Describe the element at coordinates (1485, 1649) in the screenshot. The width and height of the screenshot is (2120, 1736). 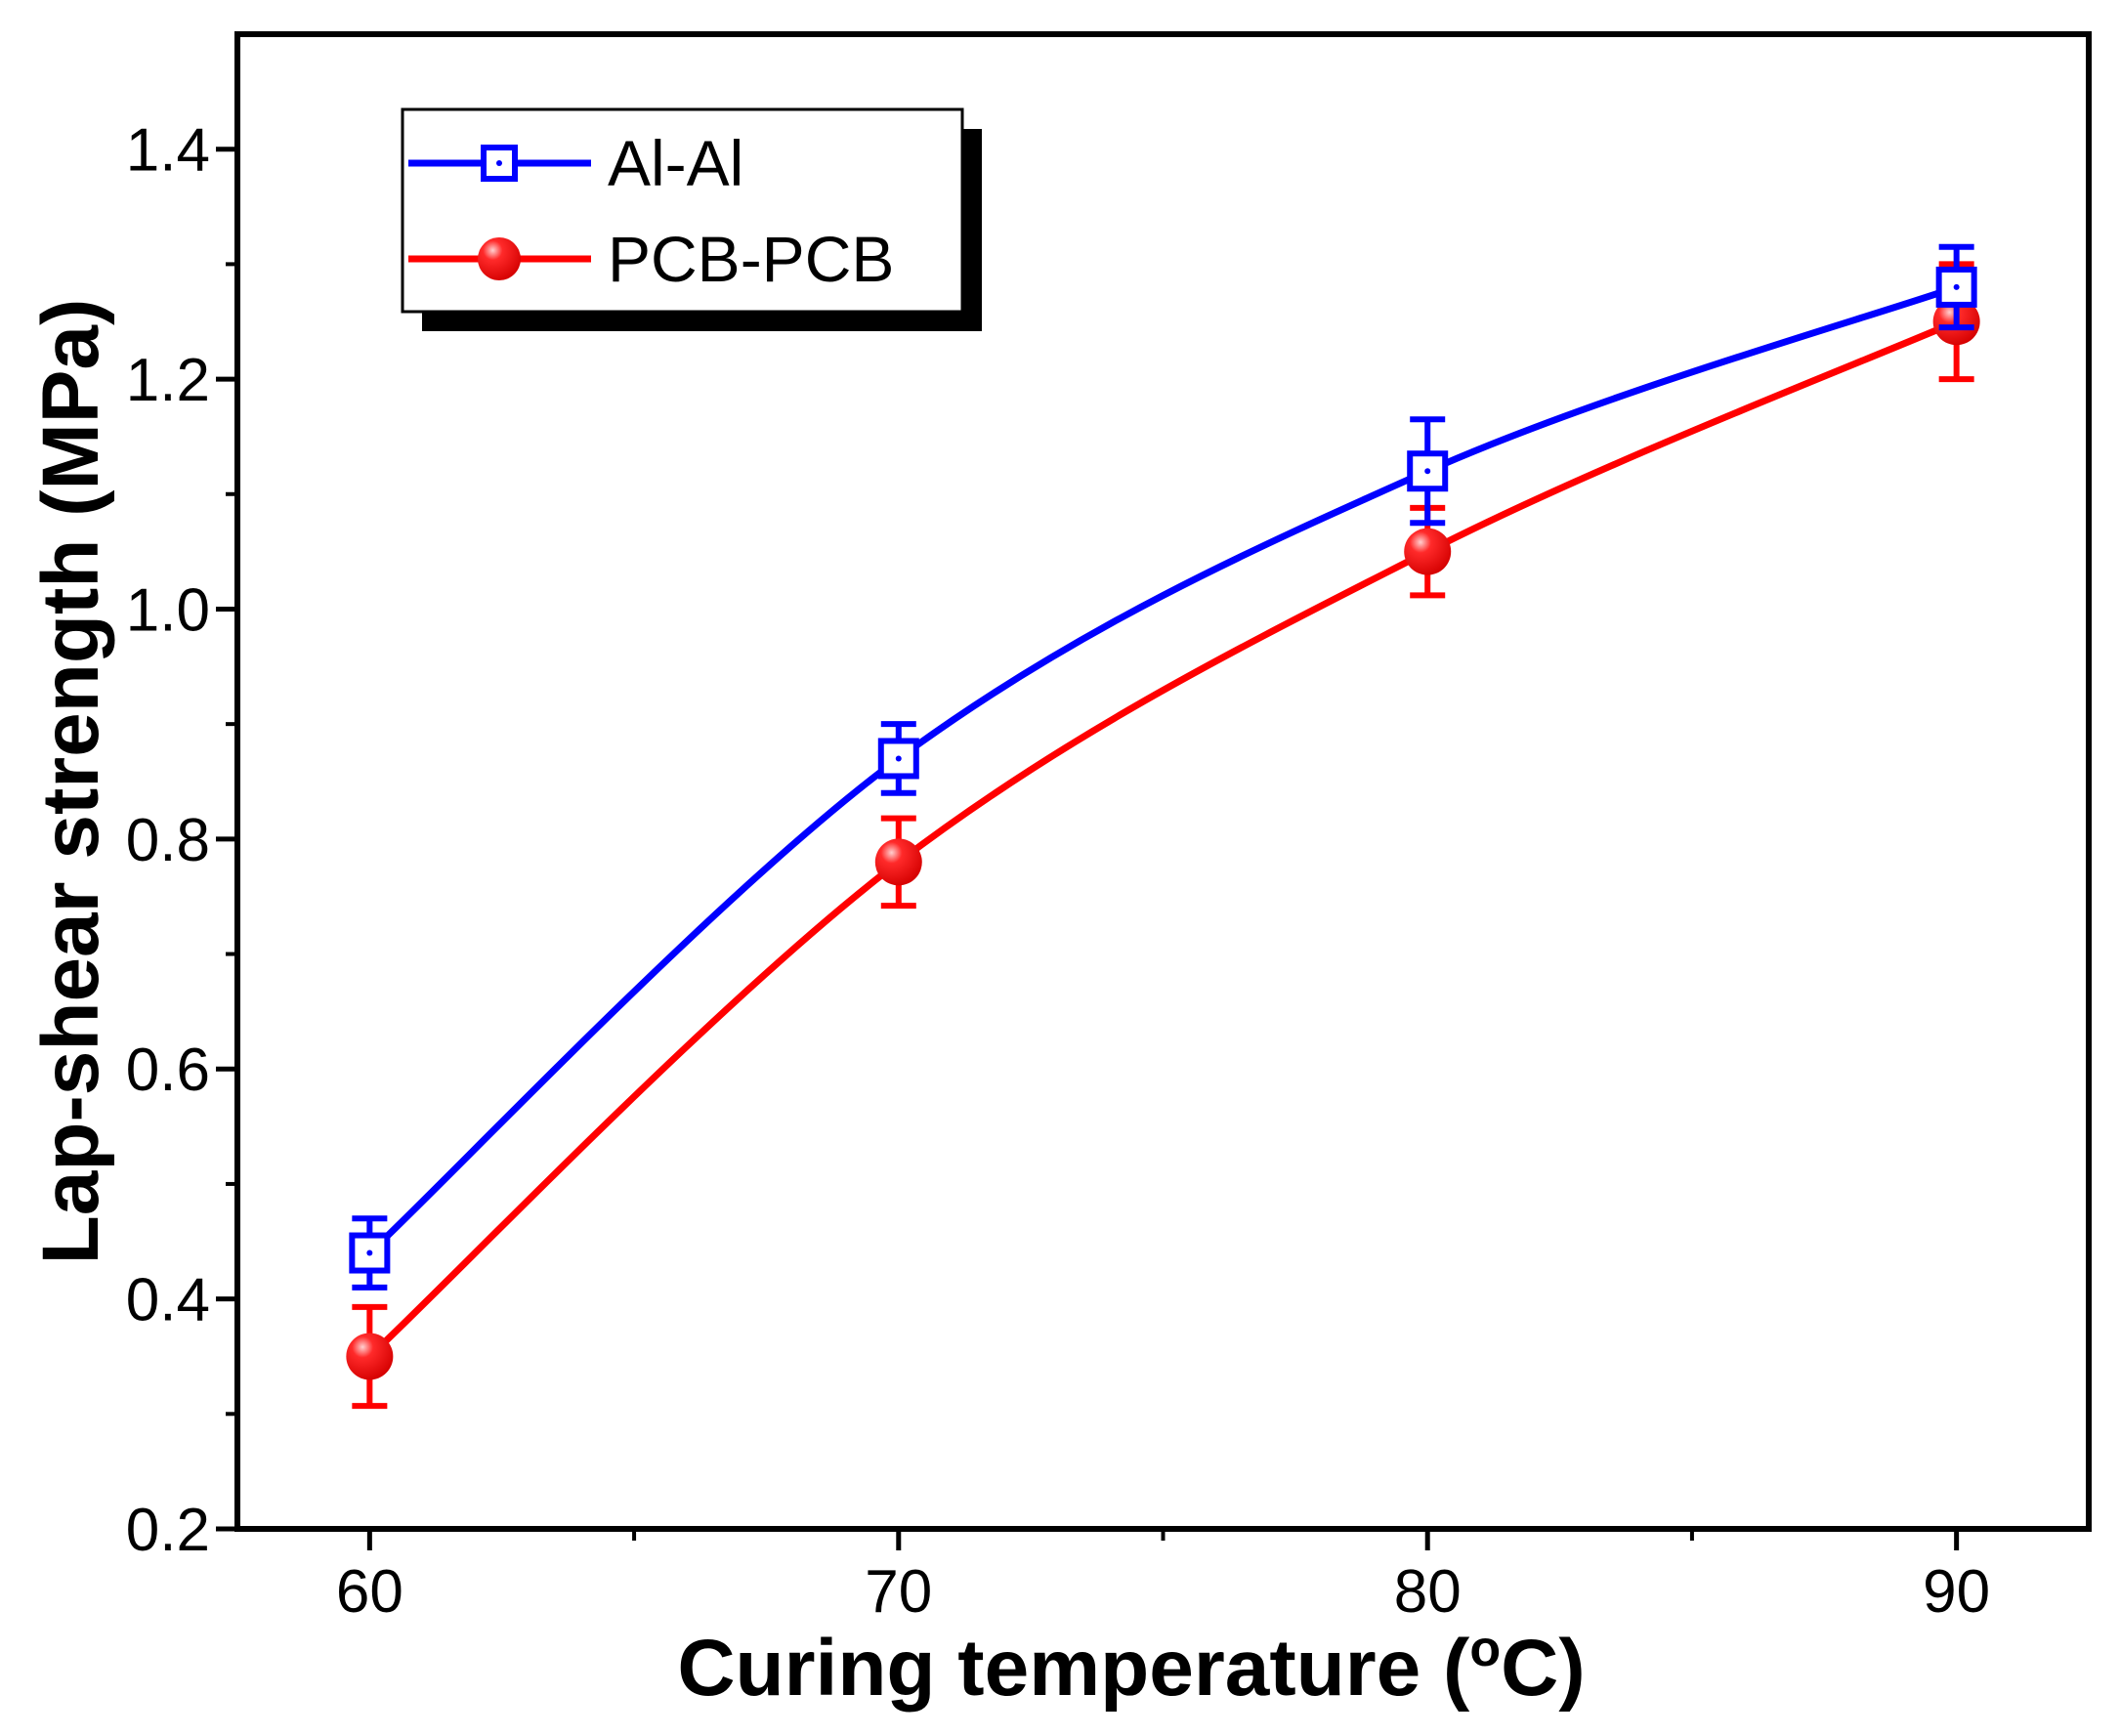
I see `x-axis-unit-superscript: o` at that location.